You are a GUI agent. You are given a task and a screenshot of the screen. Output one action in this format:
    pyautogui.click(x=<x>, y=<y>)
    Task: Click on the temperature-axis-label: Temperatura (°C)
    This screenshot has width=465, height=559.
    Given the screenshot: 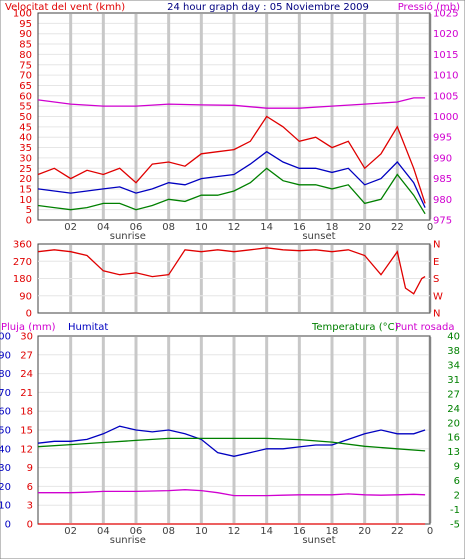 What is the action you would take?
    pyautogui.click(x=355, y=327)
    